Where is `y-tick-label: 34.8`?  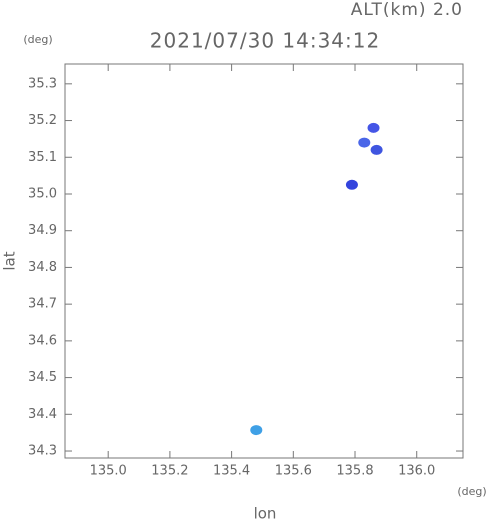 y-tick-label: 34.8 is located at coordinates (42, 267).